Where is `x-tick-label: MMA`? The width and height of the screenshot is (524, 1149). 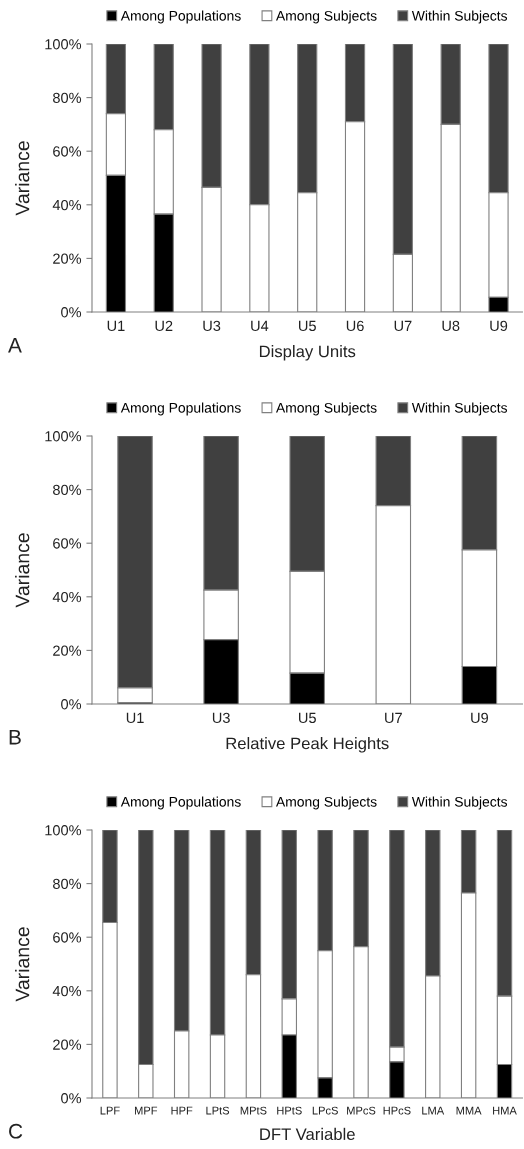
x-tick-label: MMA is located at coordinates (469, 1110).